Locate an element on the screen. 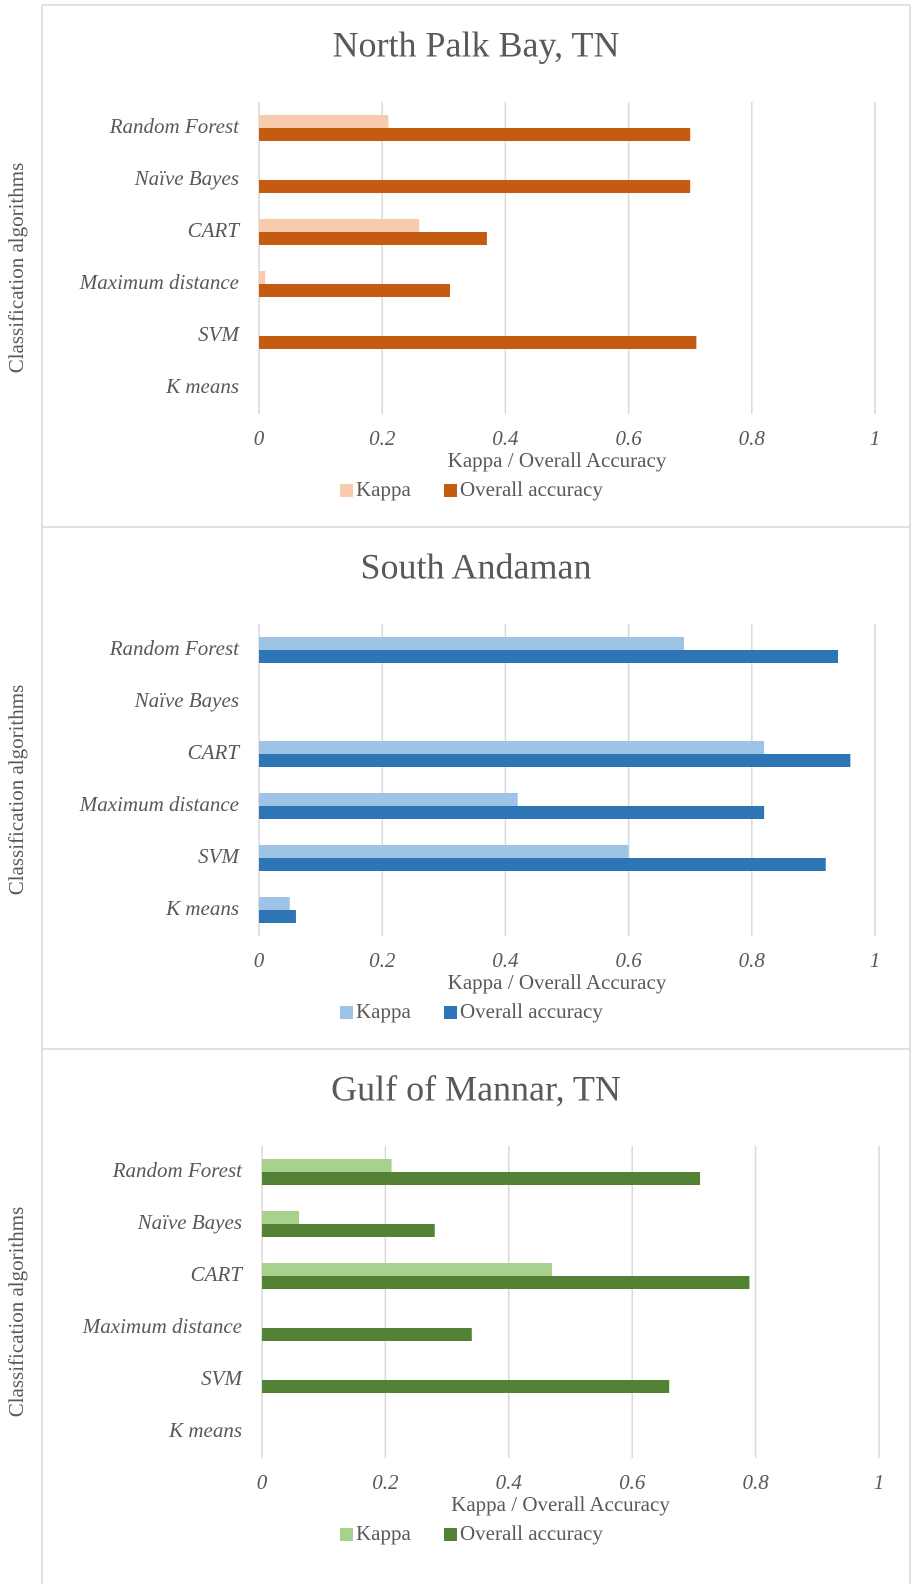 This screenshot has height=1584, width=921. chart-title: North Palk Bay, TN is located at coordinates (476, 44).